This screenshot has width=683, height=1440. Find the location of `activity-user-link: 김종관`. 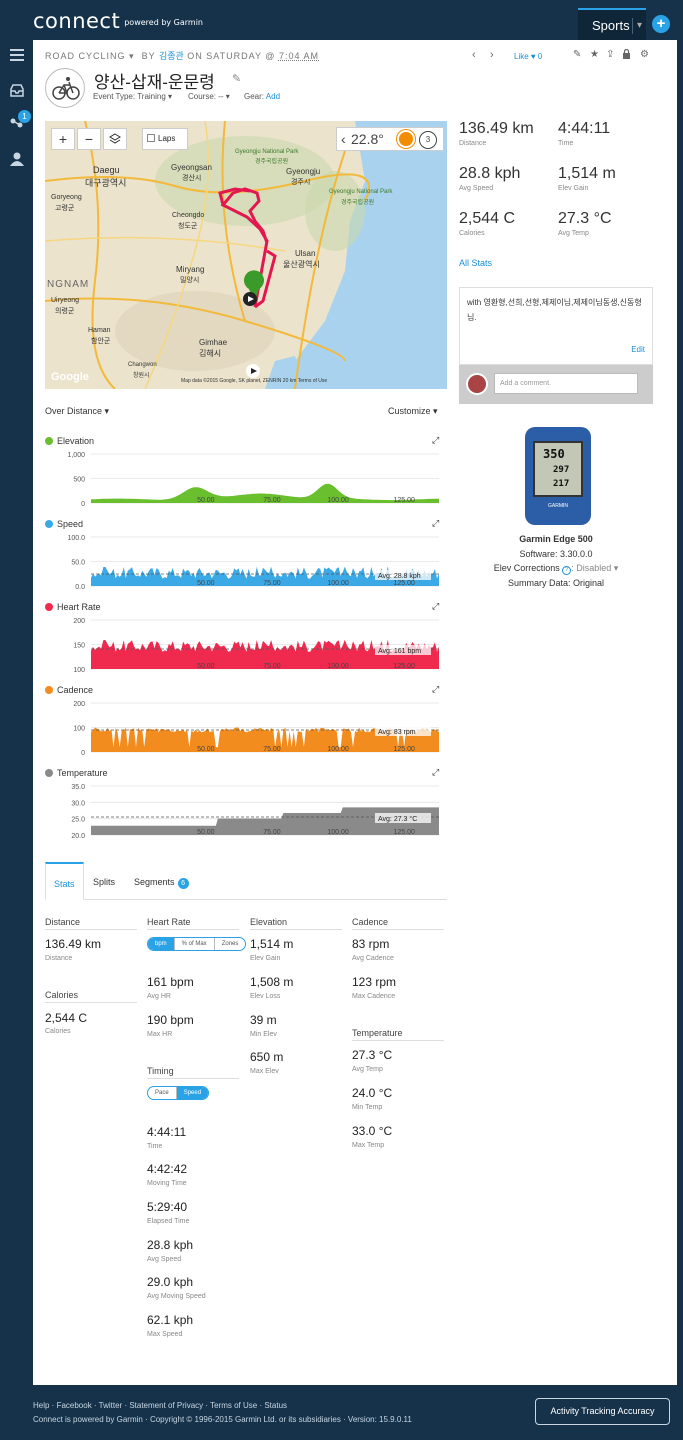

activity-user-link: 김종관 is located at coordinates (171, 56).